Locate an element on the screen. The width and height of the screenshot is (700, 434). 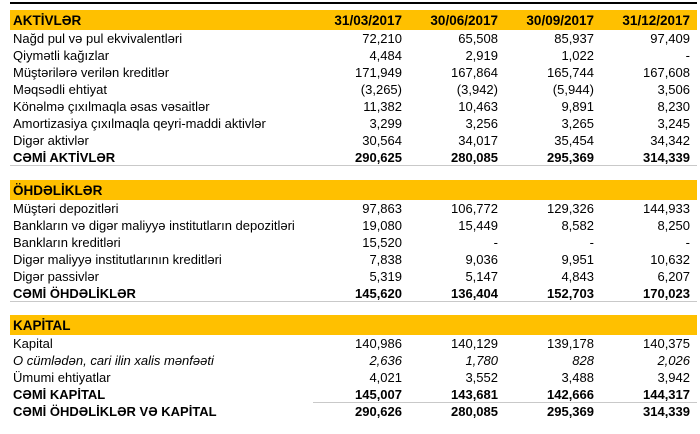
column-header-date: 30/09/2017 is located at coordinates (560, 20).